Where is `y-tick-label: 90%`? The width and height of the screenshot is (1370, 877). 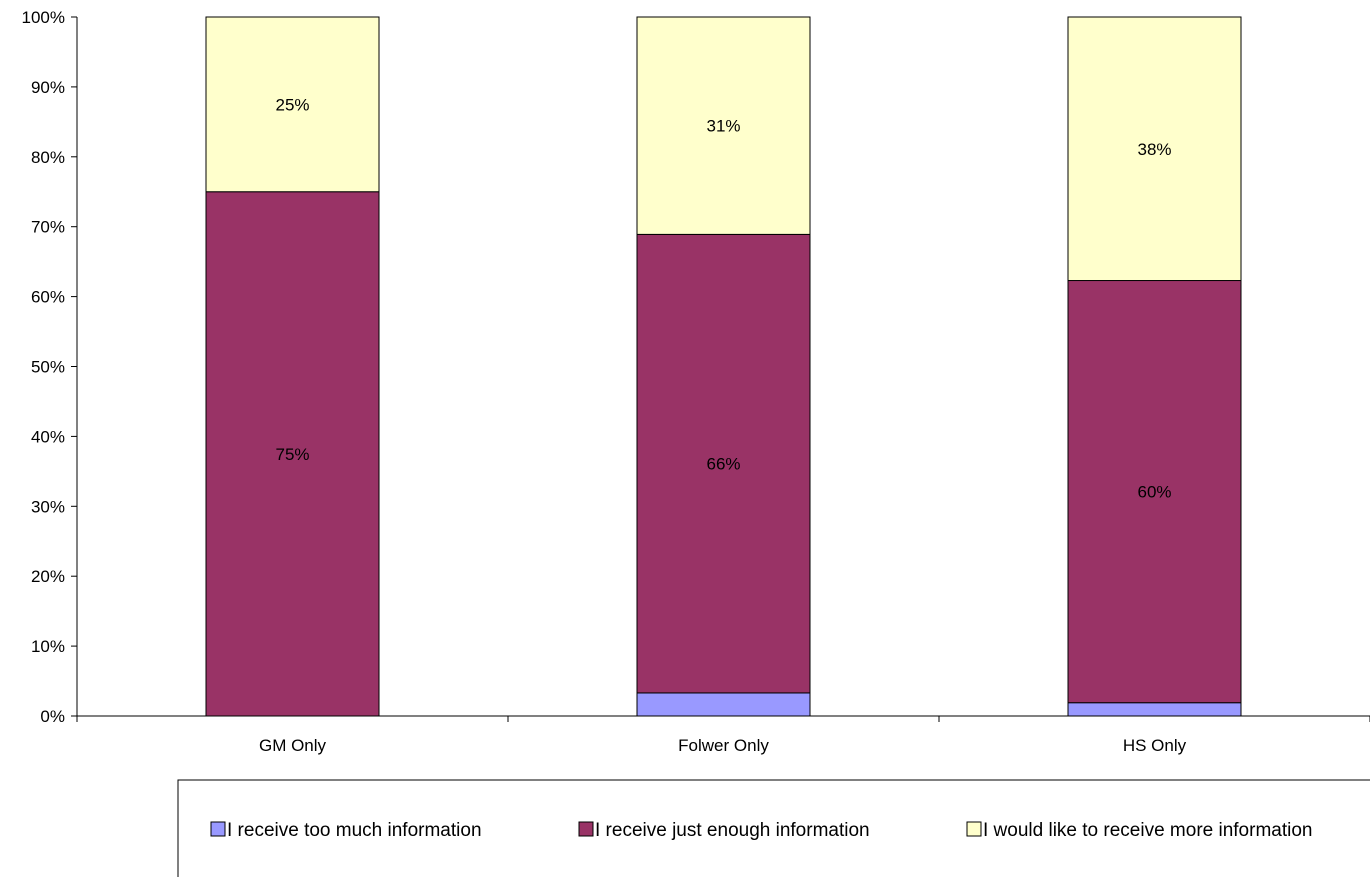
y-tick-label: 90% is located at coordinates (48, 87).